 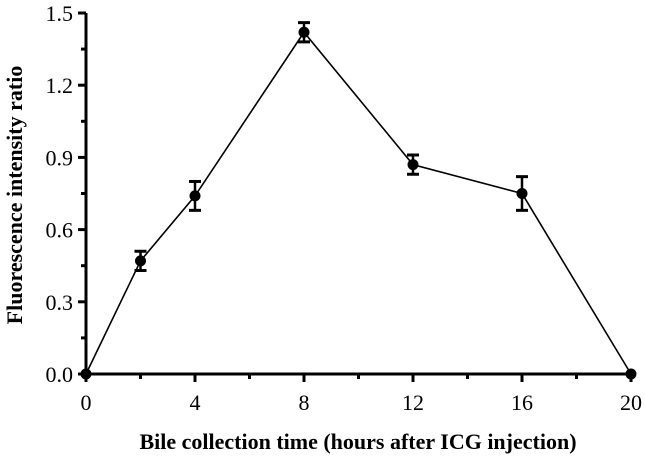 I want to click on x-tick-label: 4, so click(x=195, y=402).